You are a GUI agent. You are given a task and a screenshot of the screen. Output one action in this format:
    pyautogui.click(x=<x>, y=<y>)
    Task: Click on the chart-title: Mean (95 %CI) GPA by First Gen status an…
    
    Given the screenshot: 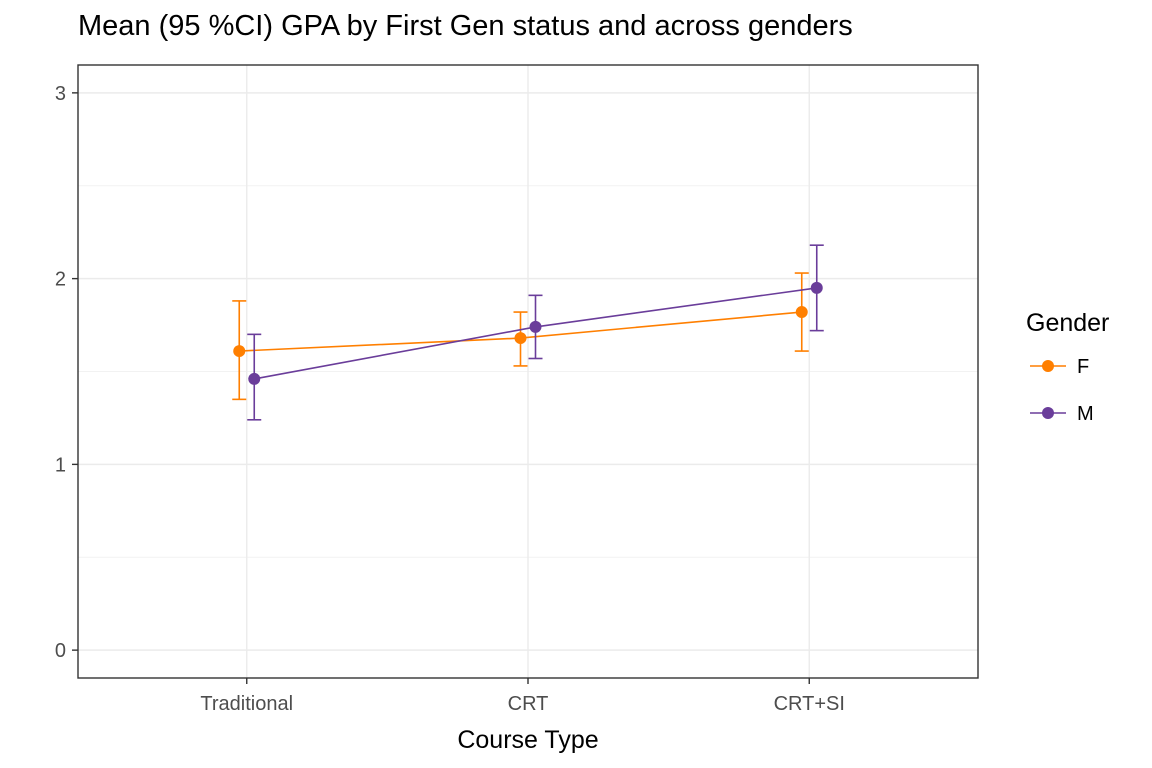 What is the action you would take?
    pyautogui.click(x=465, y=26)
    